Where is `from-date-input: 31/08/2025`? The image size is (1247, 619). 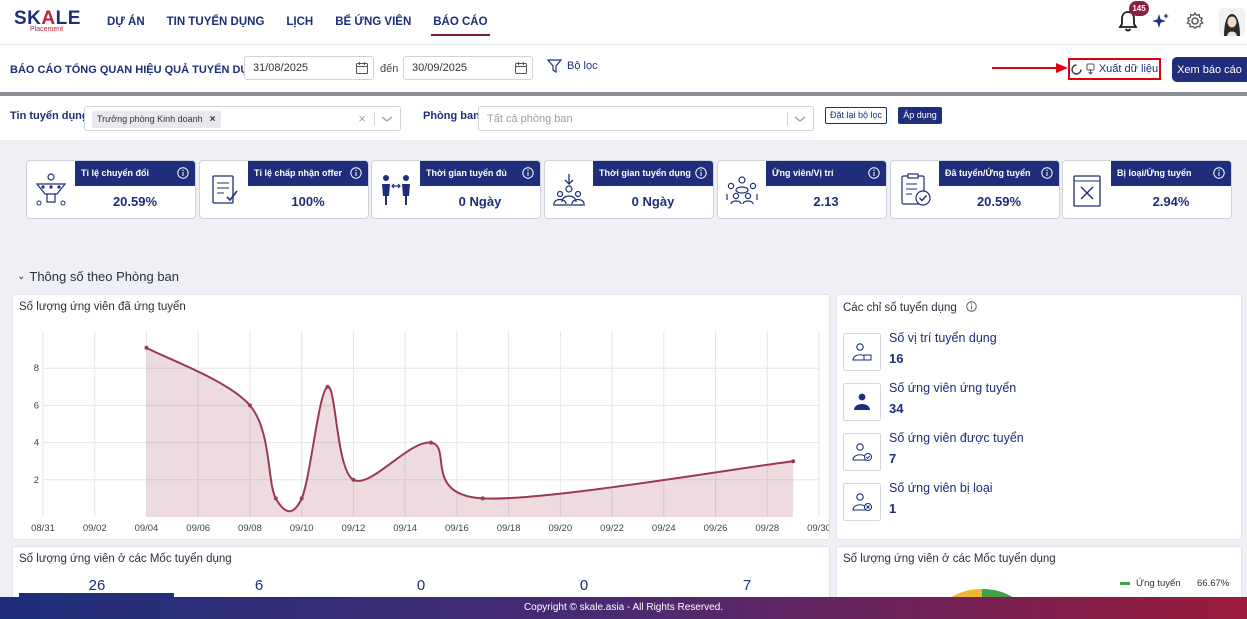
from-date-input: 31/08/2025 is located at coordinates (309, 68).